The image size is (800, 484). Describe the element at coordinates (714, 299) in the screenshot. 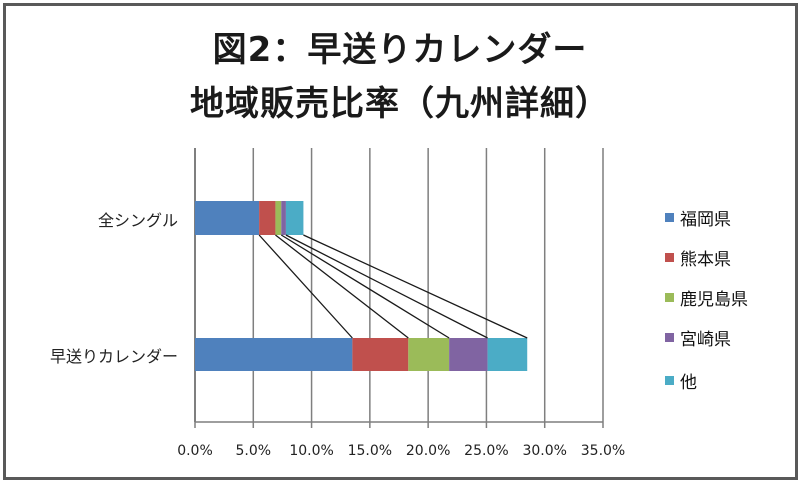

I see `legend-label: 鹿児島県` at that location.